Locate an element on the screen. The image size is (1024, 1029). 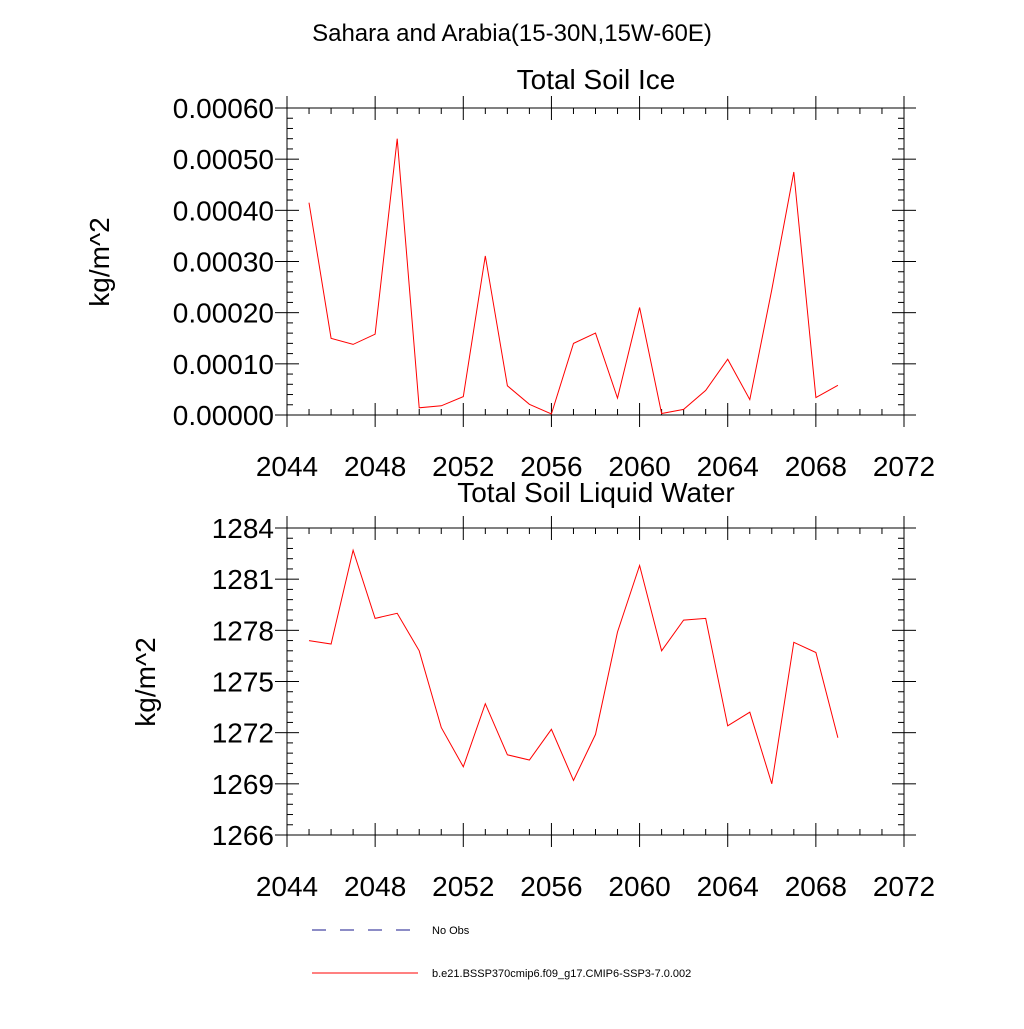
y-tick-label: 1266 is located at coordinates (243, 835).